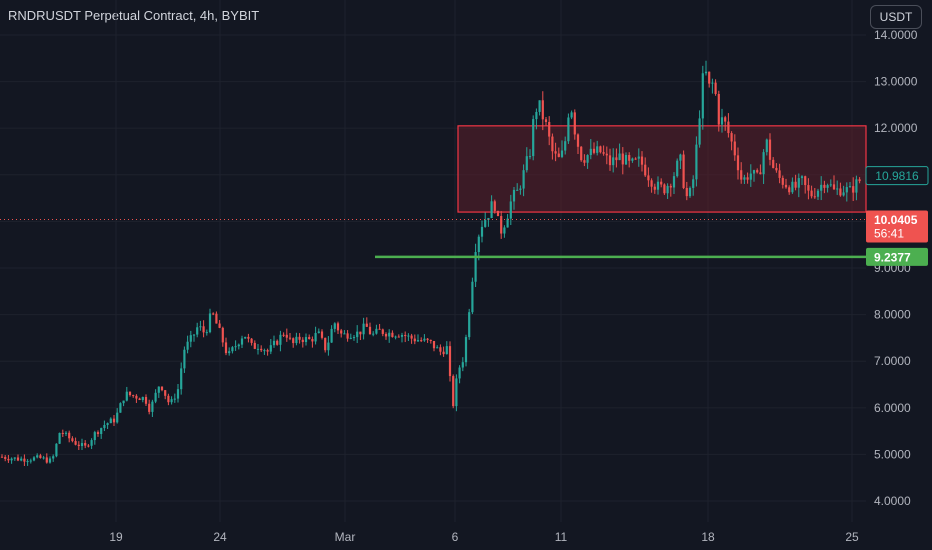 The width and height of the screenshot is (932, 550). I want to click on last-close-tag, so click(897, 226).